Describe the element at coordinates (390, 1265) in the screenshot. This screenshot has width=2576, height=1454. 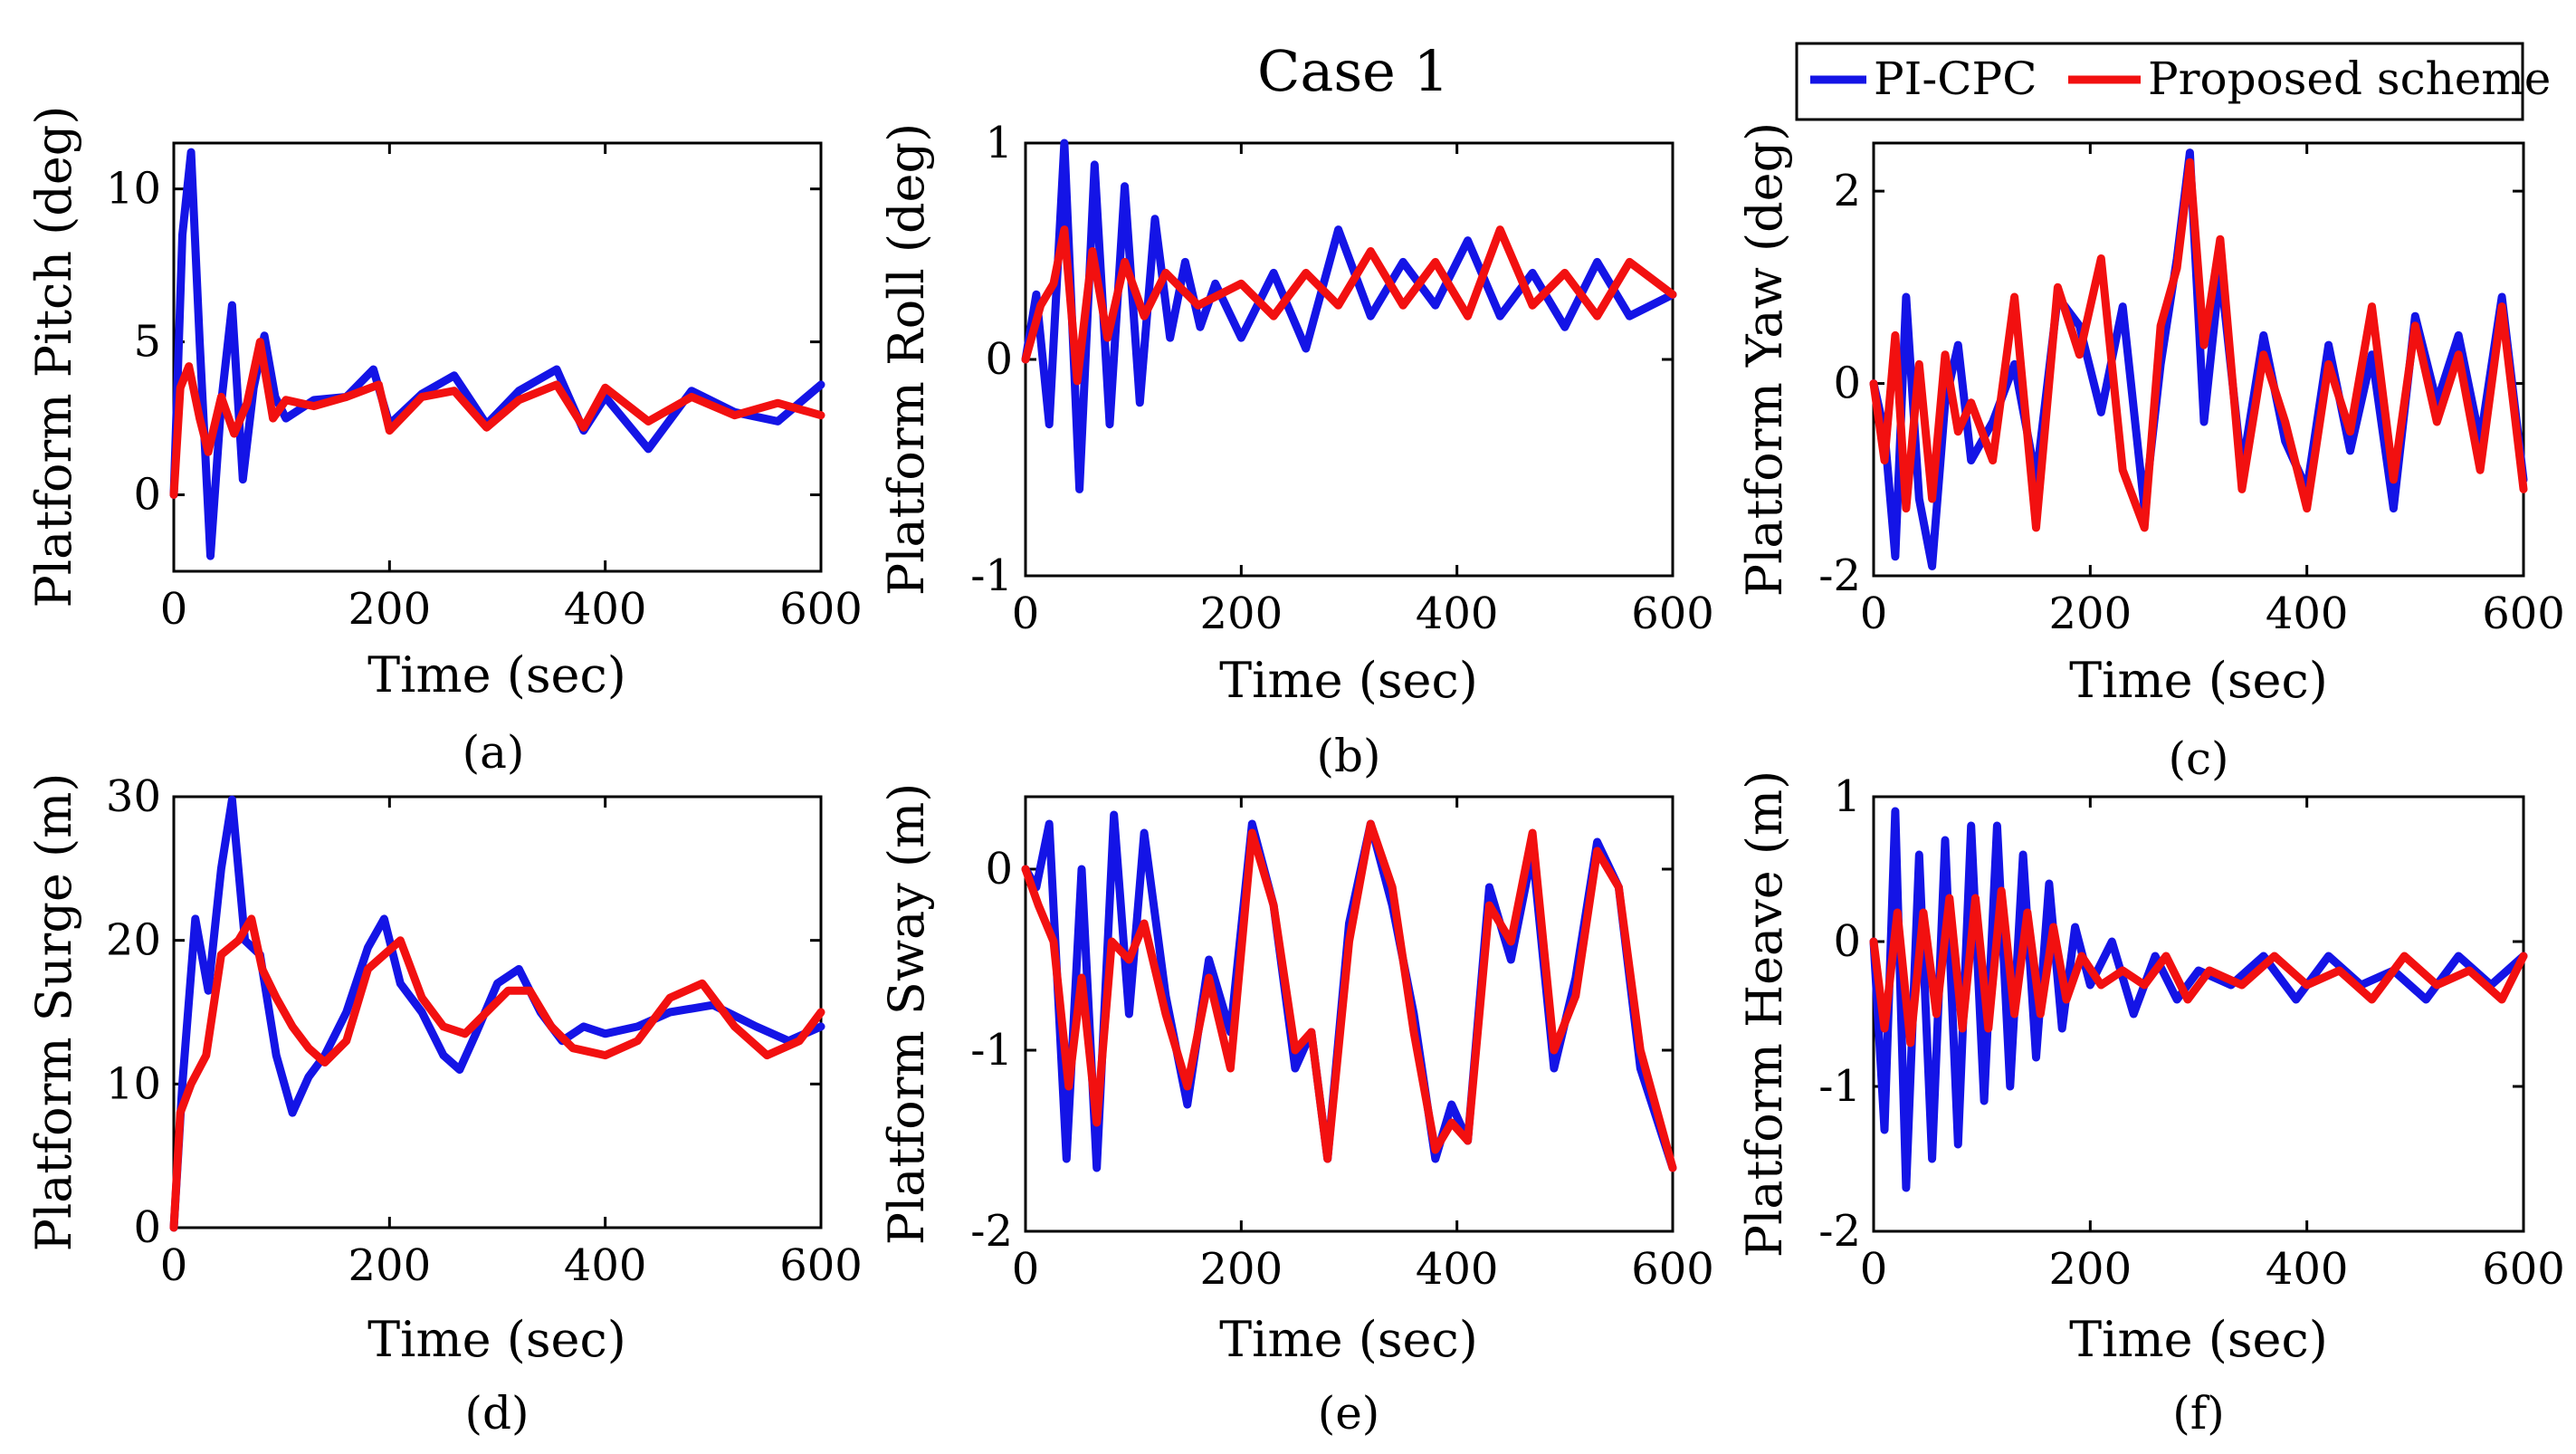
I see `xtick-label-d-1: 200` at that location.